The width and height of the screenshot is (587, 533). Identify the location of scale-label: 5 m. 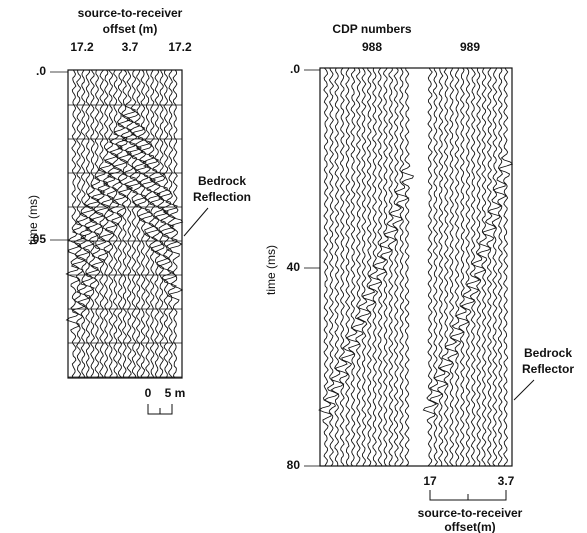
(175, 393).